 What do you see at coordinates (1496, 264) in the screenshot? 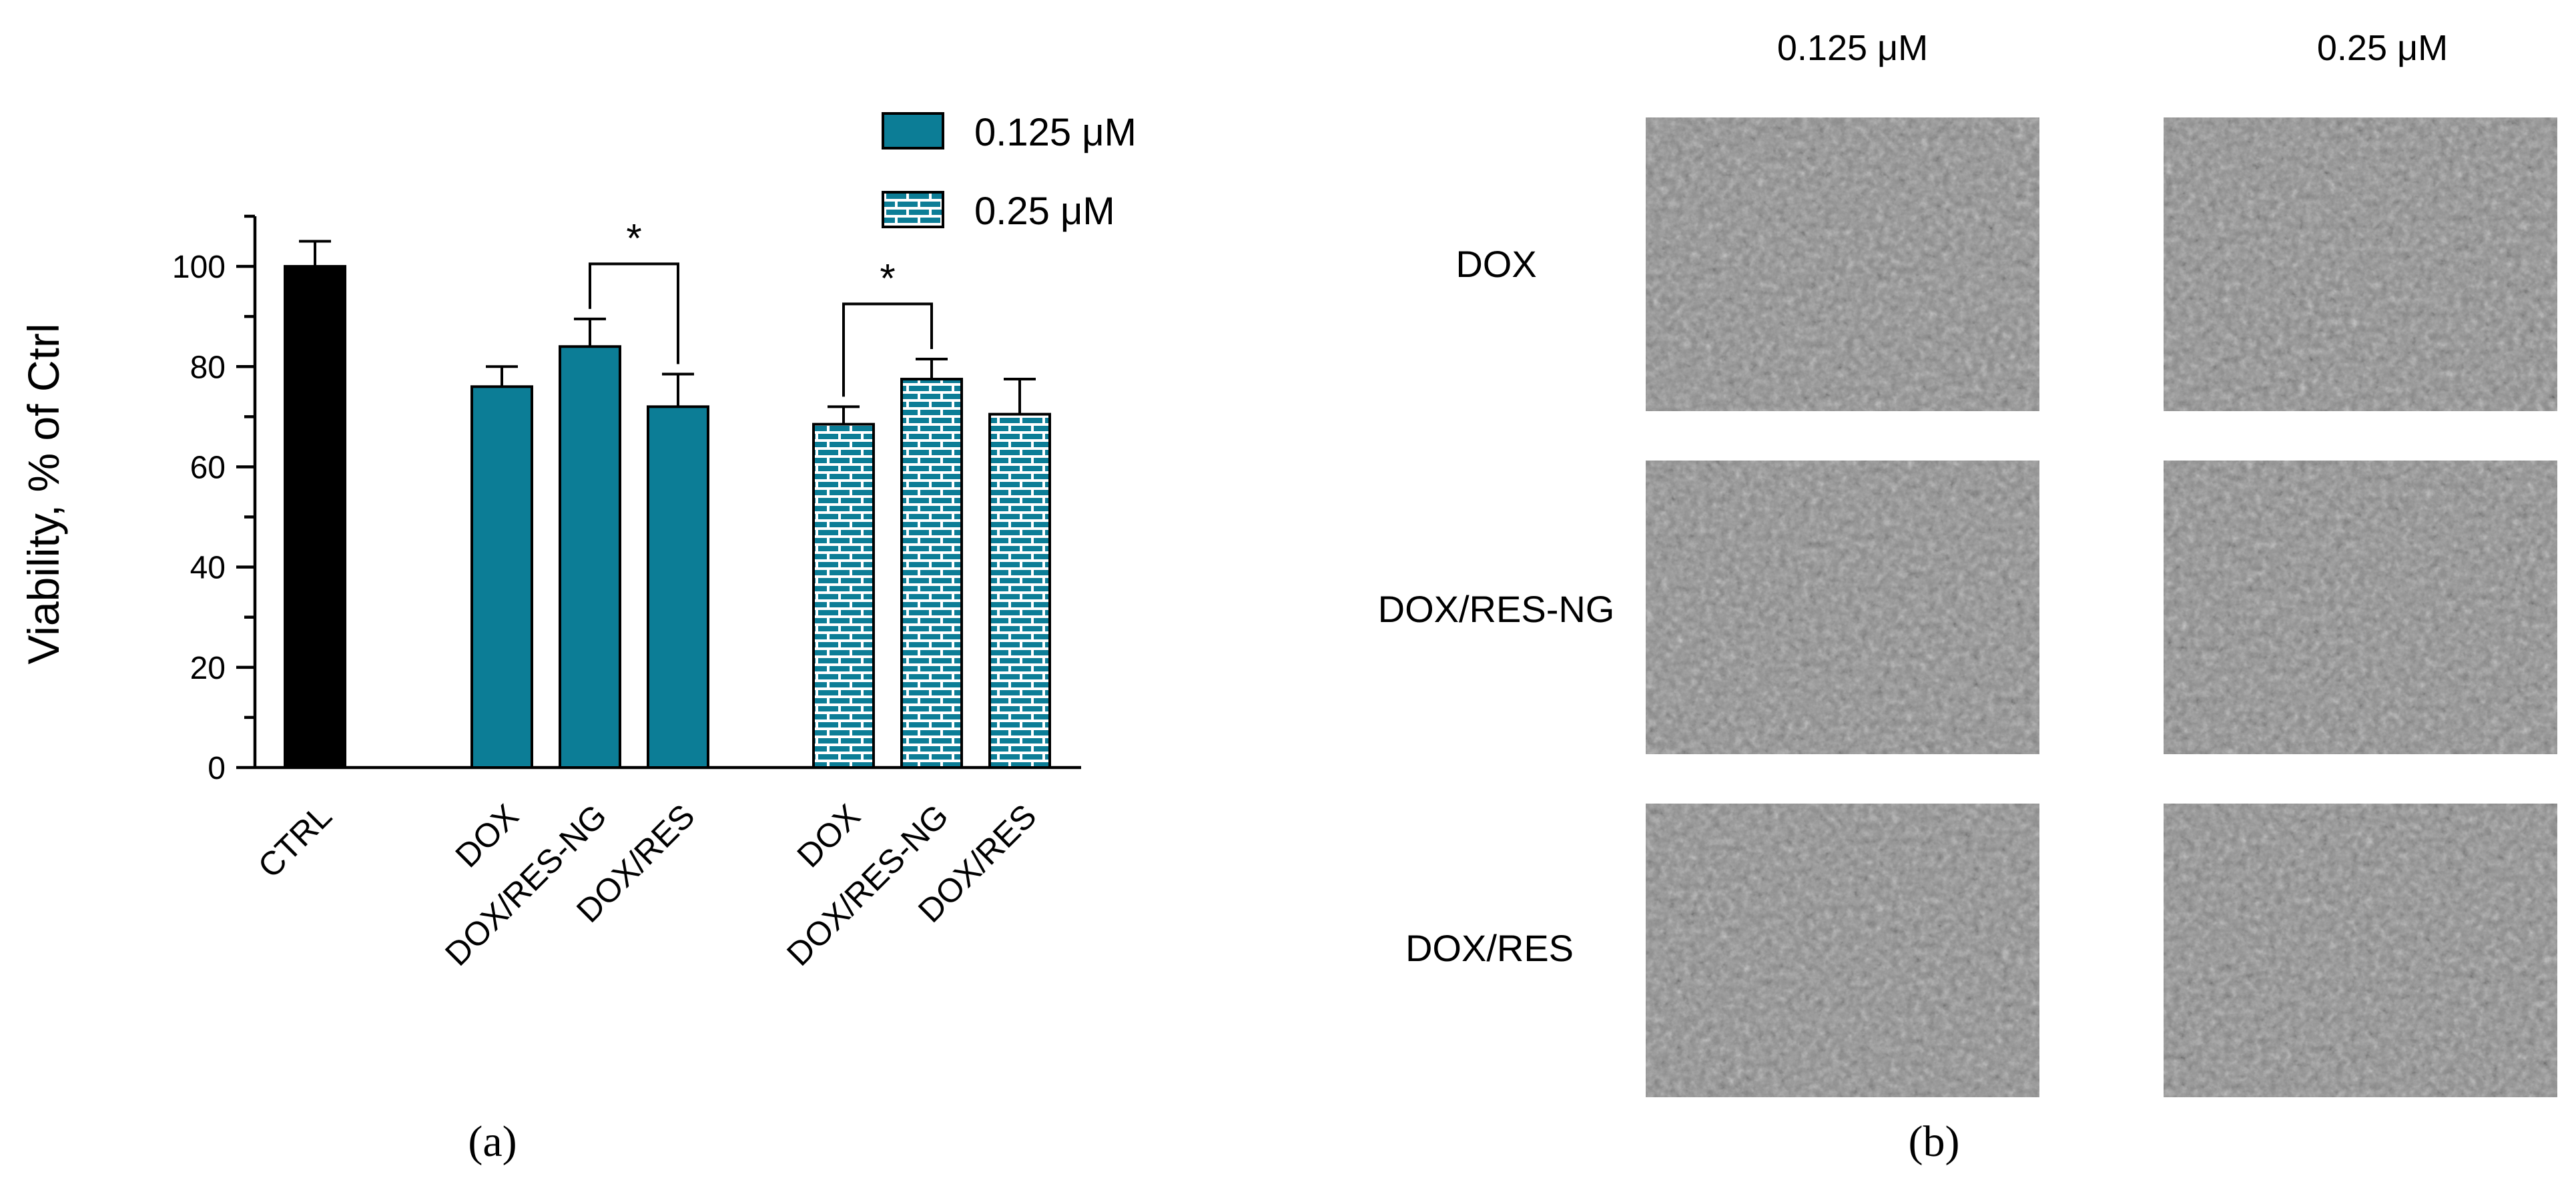
I see `row-label-0: DOX` at bounding box center [1496, 264].